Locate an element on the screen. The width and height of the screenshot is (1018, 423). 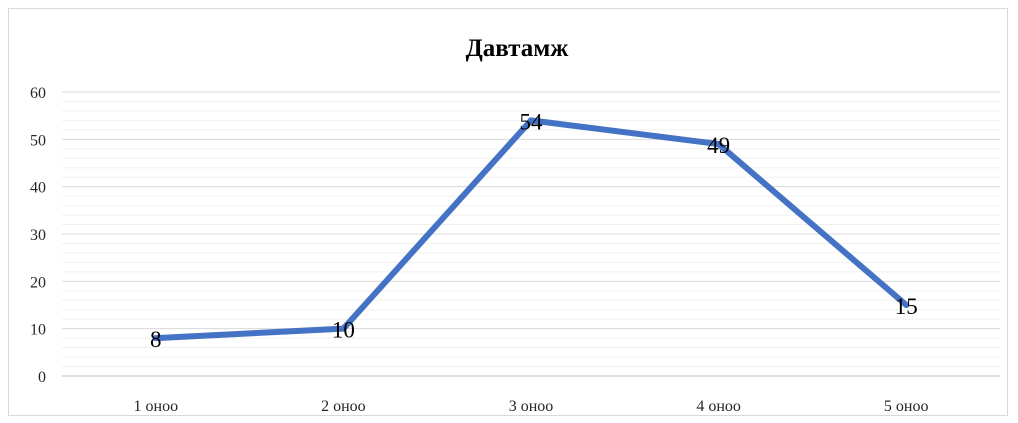
x-tick-label: 5 оноо is located at coordinates (906, 406).